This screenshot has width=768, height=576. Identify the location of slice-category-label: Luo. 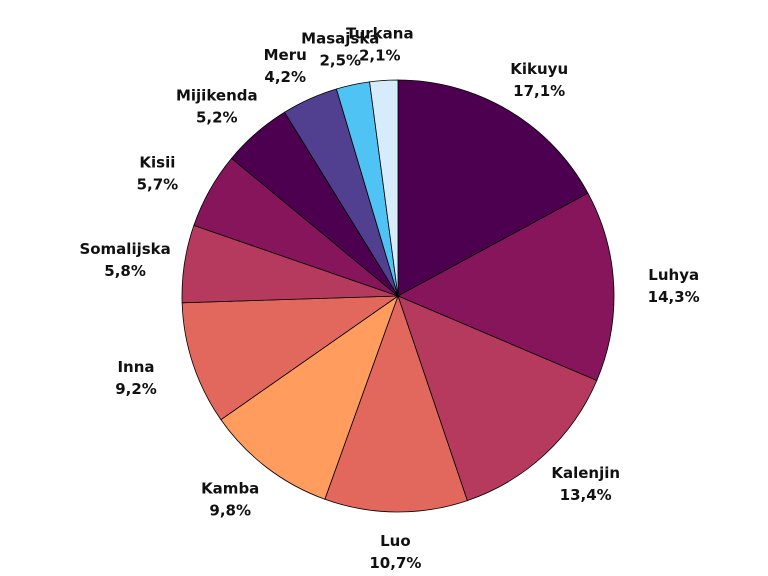
(395, 541).